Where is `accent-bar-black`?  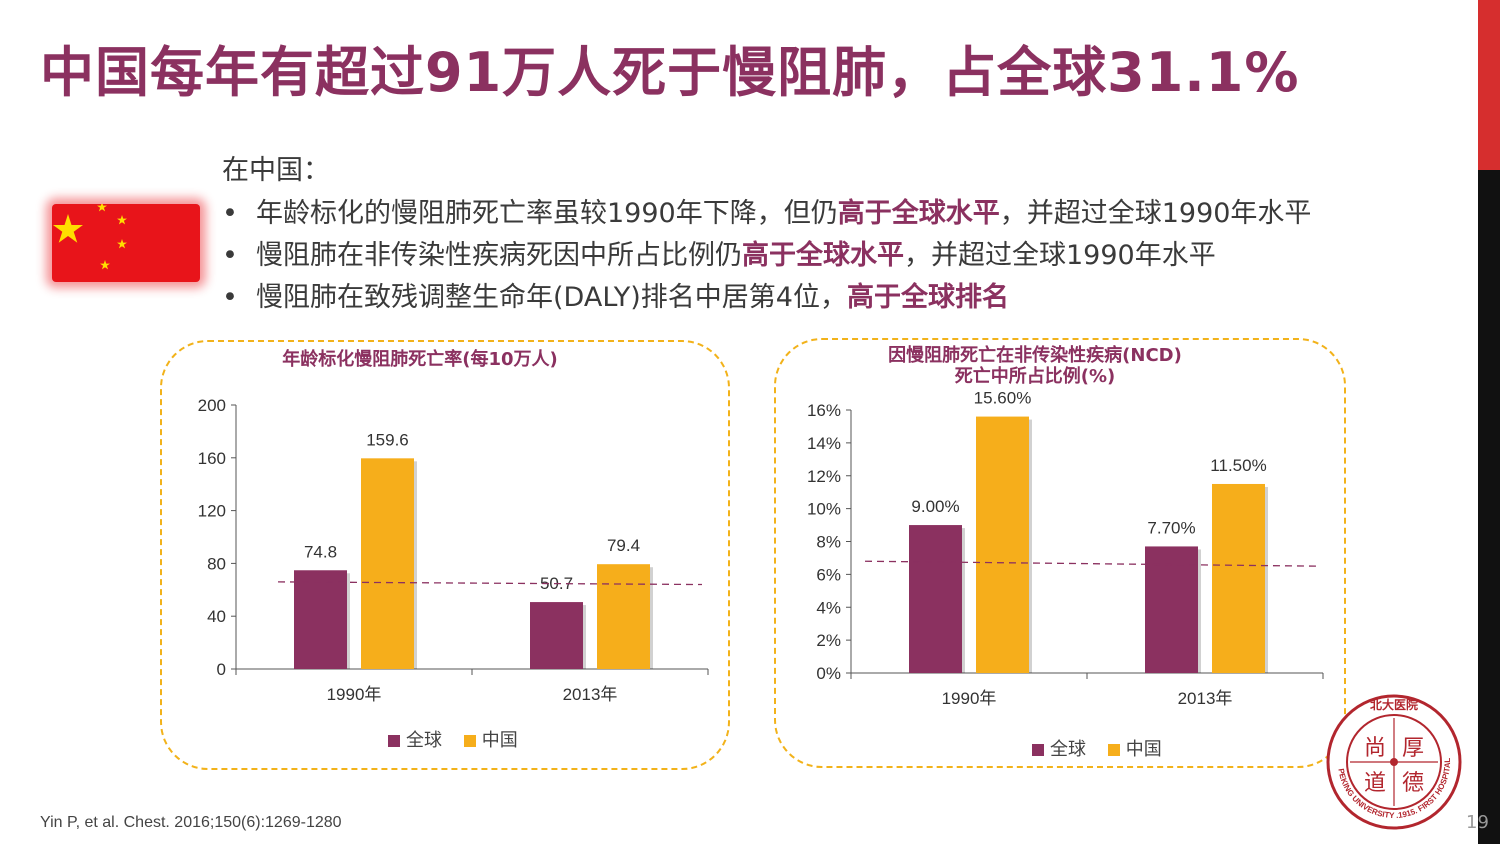
accent-bar-black is located at coordinates (1489, 507).